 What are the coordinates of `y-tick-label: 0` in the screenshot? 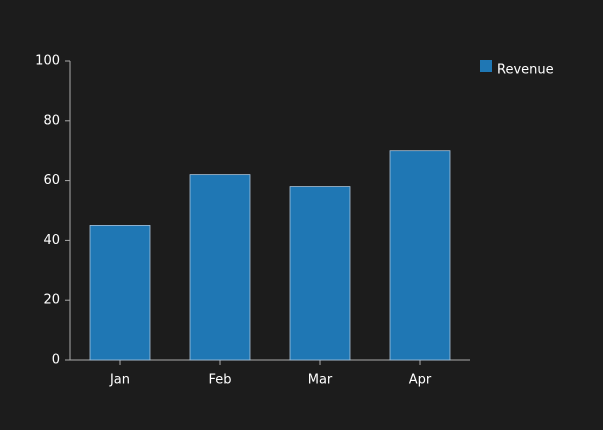 It's located at (56, 360).